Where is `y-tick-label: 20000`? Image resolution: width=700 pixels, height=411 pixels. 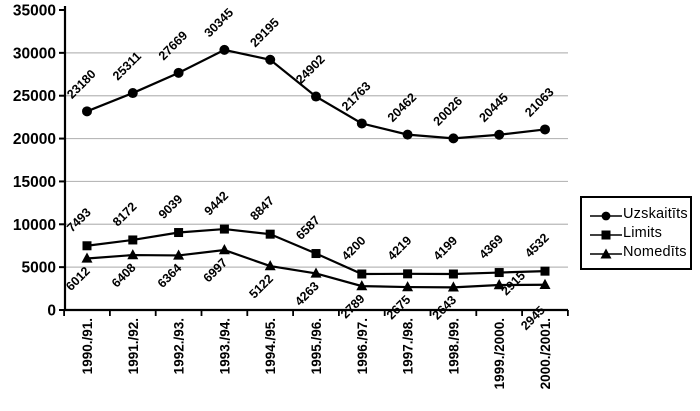
y-tick-label: 20000 is located at coordinates (34, 139).